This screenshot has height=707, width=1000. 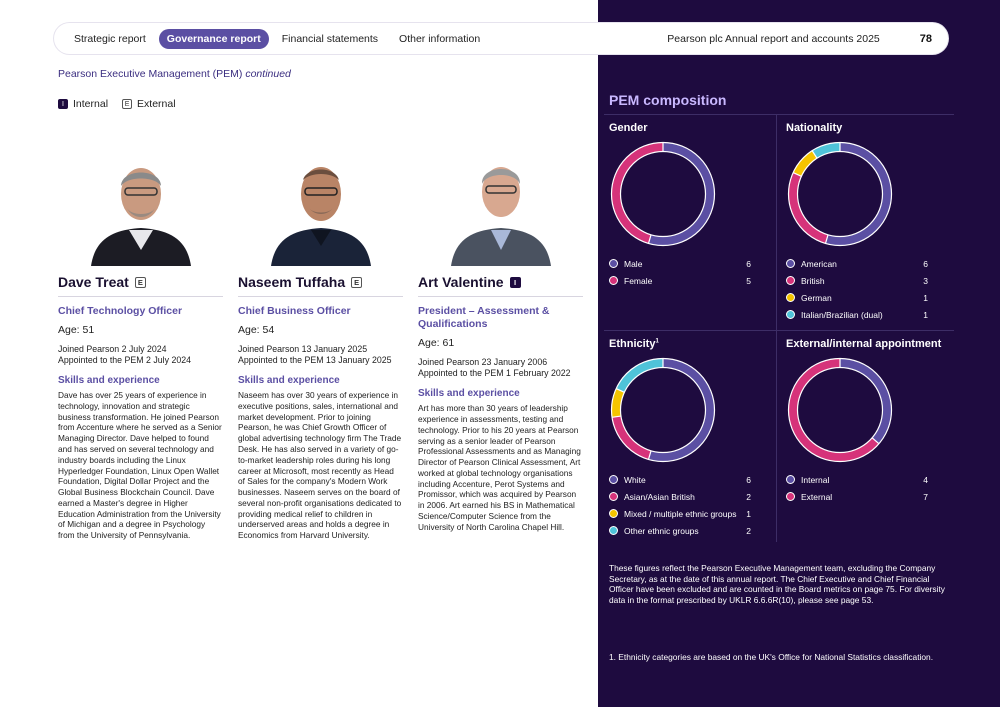 I want to click on legend-item-female: Female 5, so click(x=680, y=280).